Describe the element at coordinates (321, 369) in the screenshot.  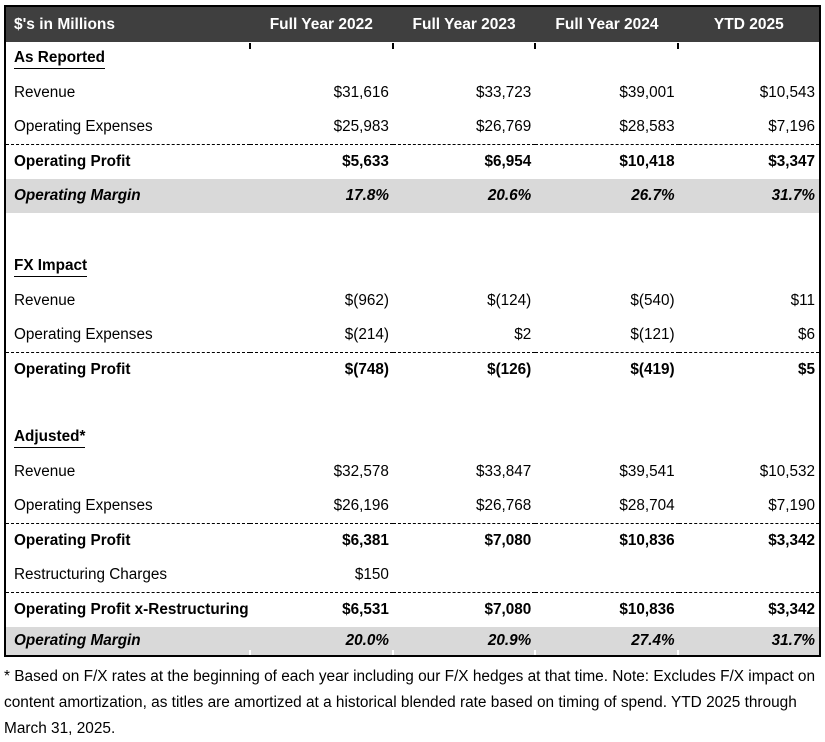
I see `cell-value: $(748)` at that location.